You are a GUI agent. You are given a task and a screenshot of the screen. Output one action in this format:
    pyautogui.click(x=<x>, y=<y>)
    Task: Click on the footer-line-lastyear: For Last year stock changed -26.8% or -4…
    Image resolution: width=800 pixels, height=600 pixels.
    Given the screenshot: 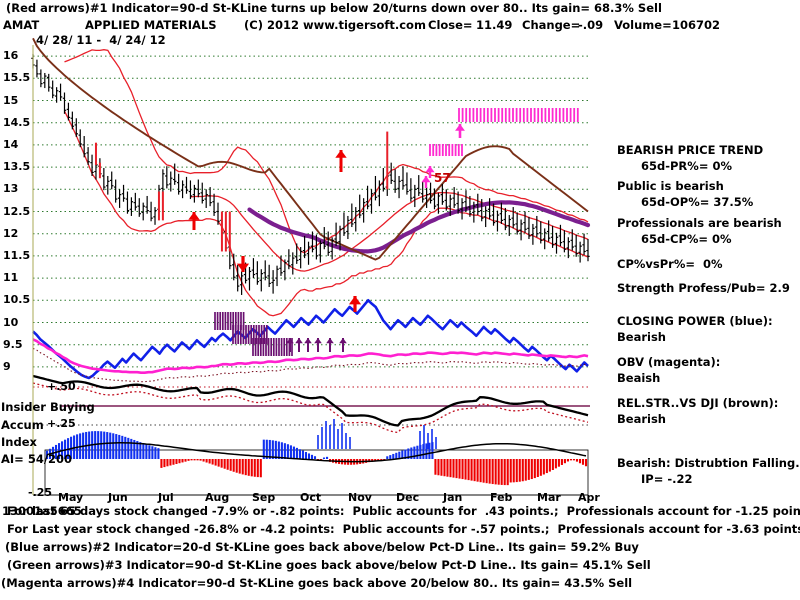 What is the action you would take?
    pyautogui.click(x=403, y=529)
    